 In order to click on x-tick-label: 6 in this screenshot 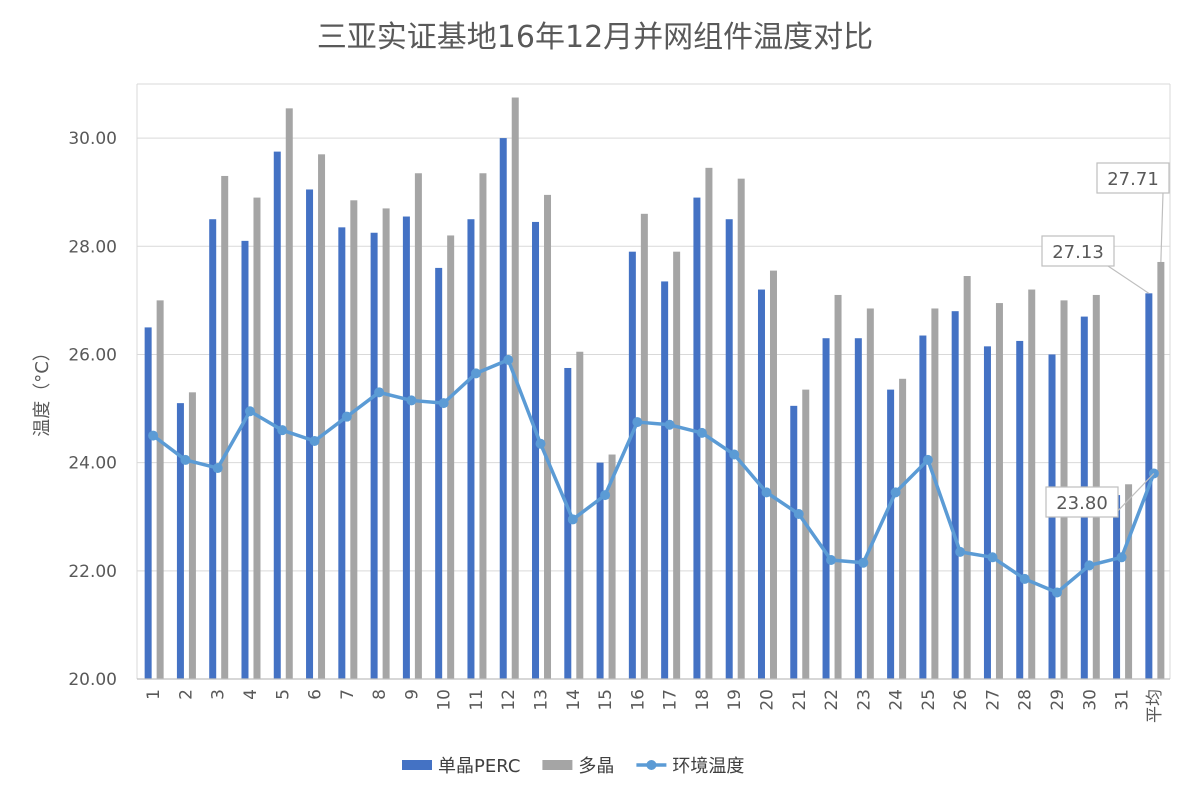, I will do `click(316, 694)`.